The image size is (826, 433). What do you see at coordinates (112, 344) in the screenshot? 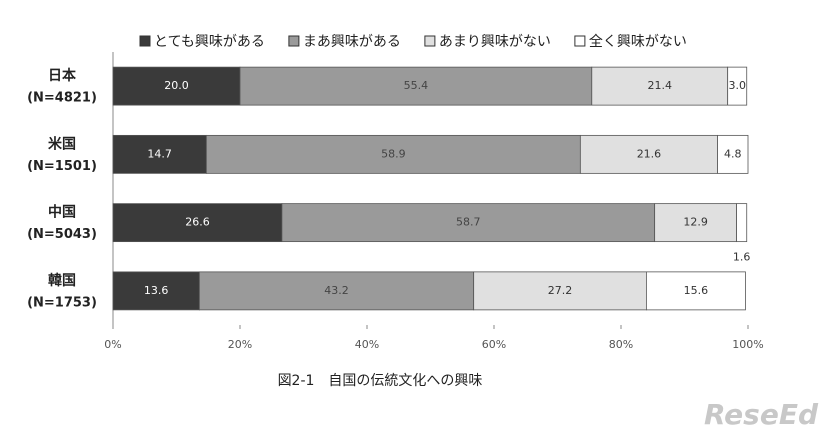
I see `x-tick-label: 0%` at bounding box center [112, 344].